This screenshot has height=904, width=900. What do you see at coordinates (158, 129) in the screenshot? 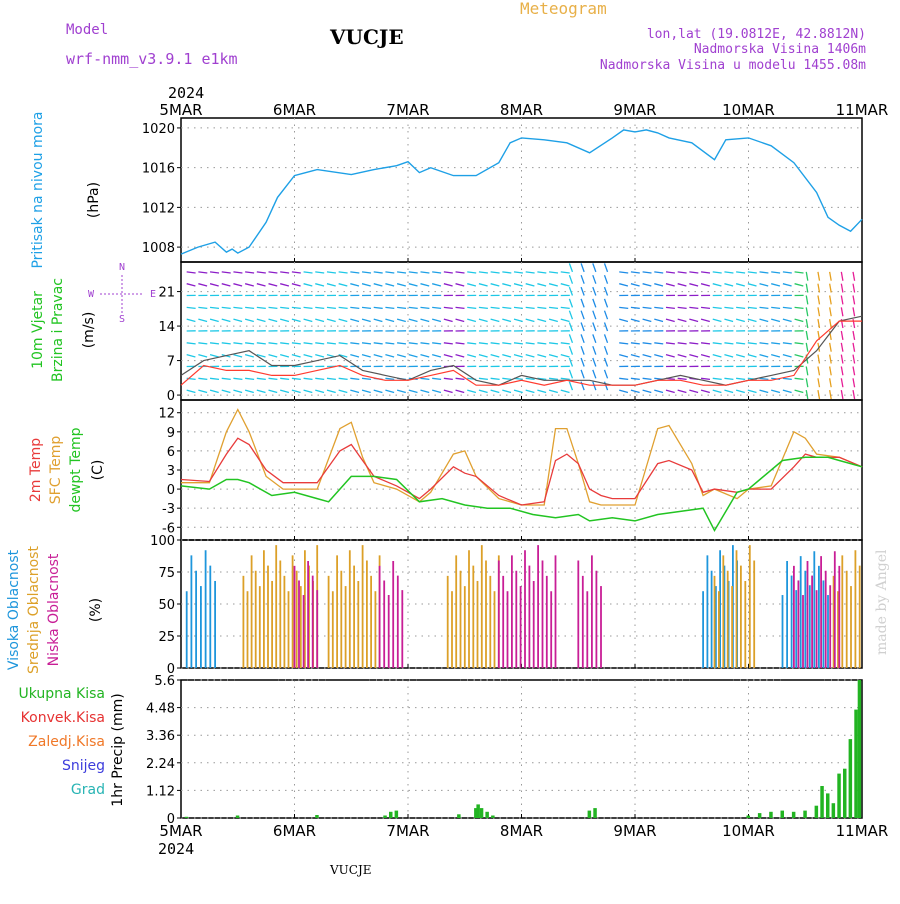
I see `pressure-panel-ytick-label: 1020` at bounding box center [158, 129].